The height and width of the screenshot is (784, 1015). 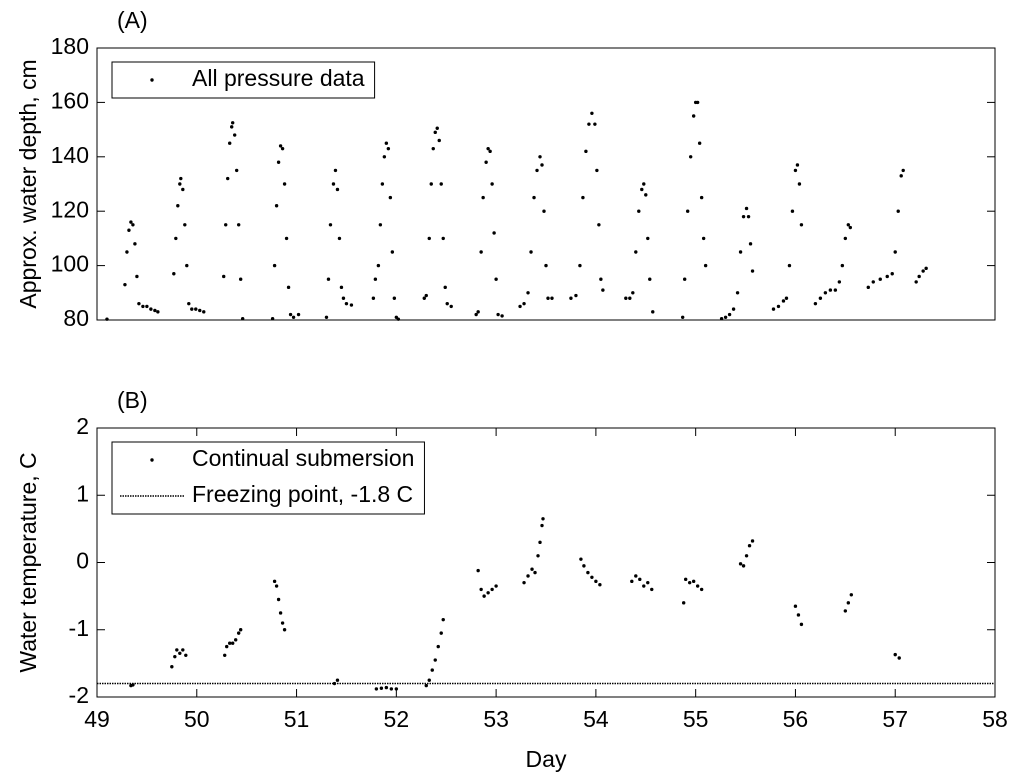 I want to click on y-axis-label: Water temperature, C, so click(x=28, y=562).